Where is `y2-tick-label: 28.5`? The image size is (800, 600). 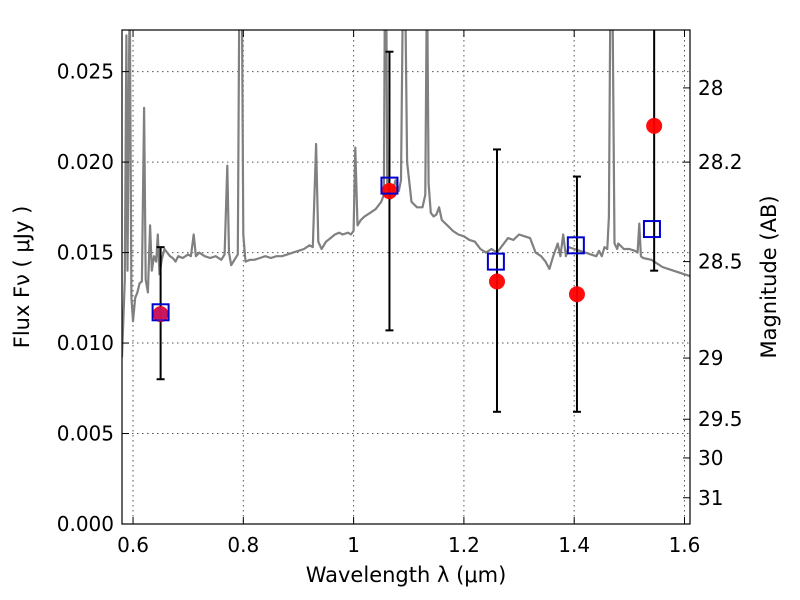 y2-tick-label: 28.5 is located at coordinates (720, 262).